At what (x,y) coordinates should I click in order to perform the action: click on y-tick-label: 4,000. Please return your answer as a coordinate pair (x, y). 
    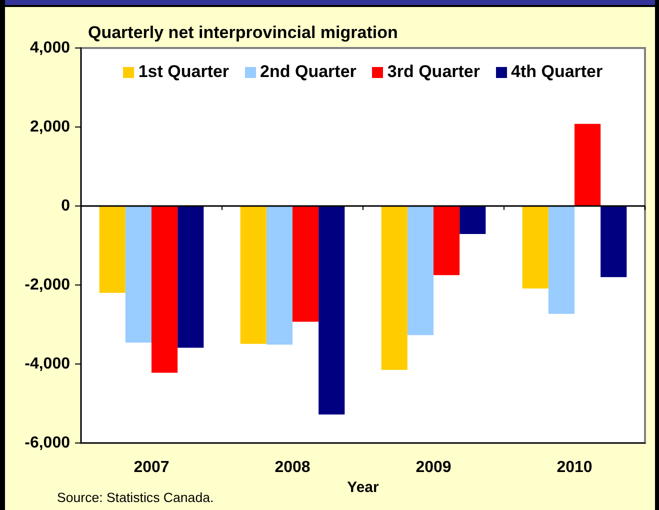
    Looking at the image, I should click on (50, 47).